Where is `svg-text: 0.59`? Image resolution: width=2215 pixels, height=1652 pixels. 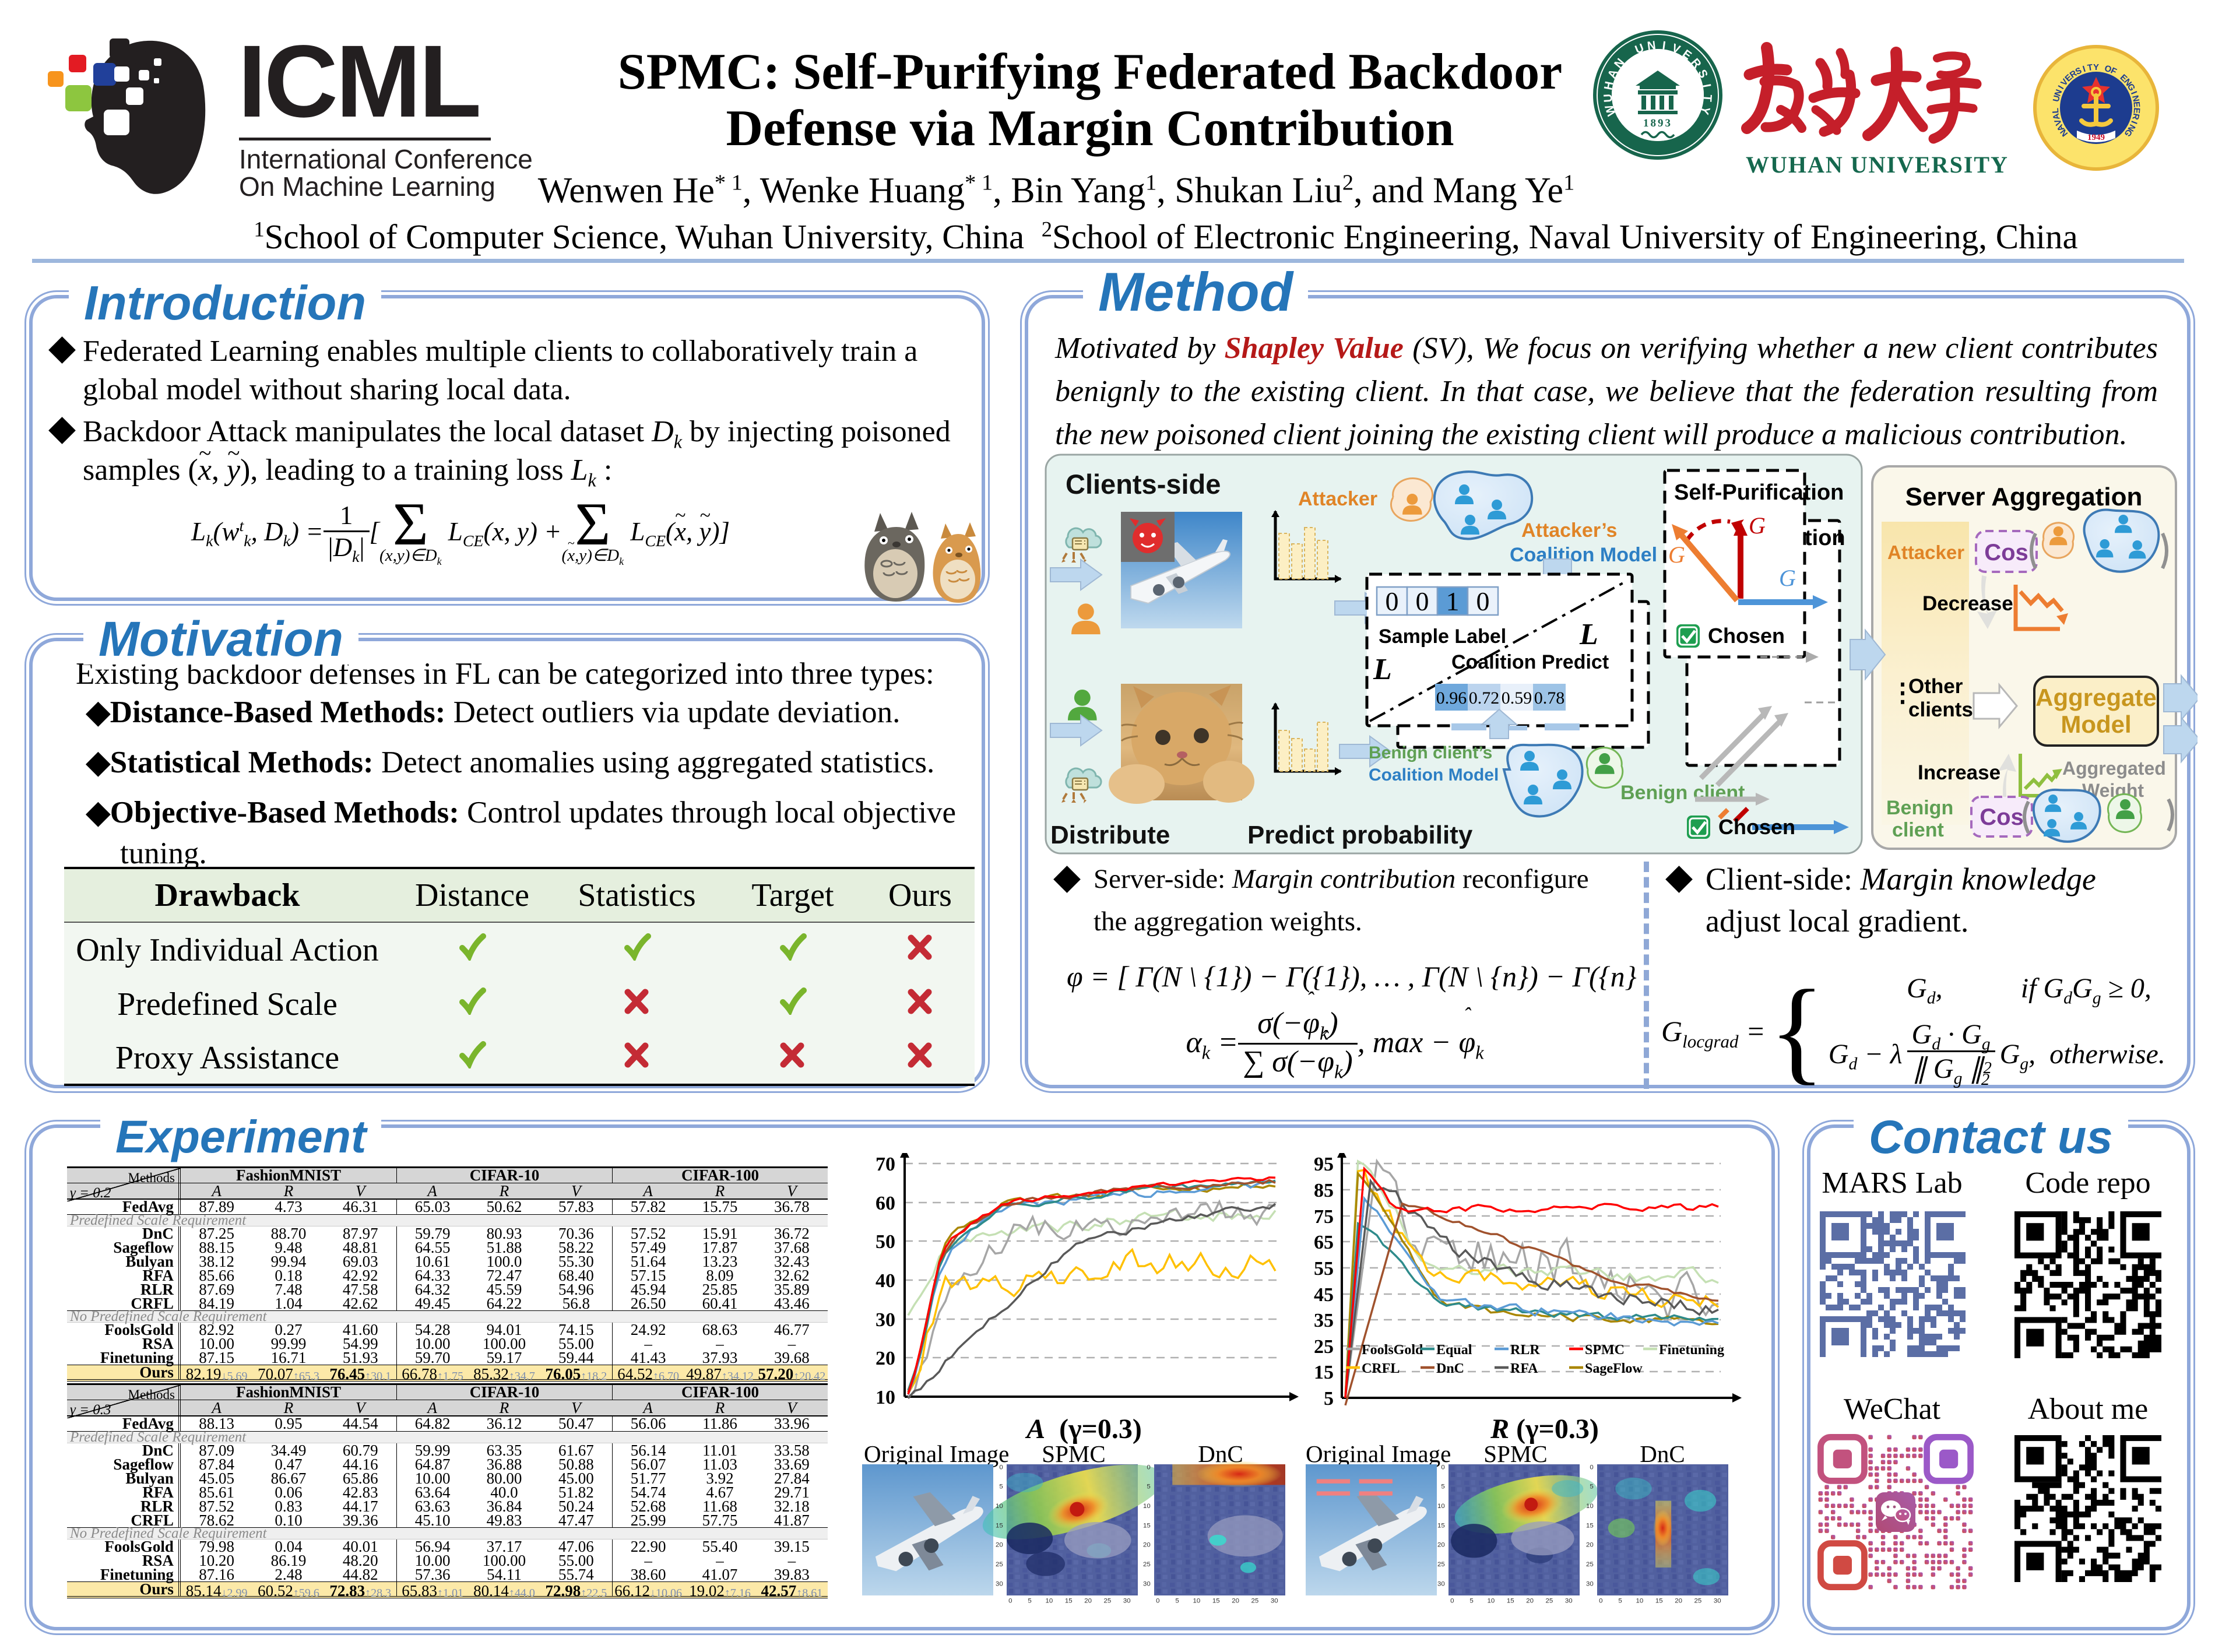 svg-text: 0.59 is located at coordinates (1517, 698).